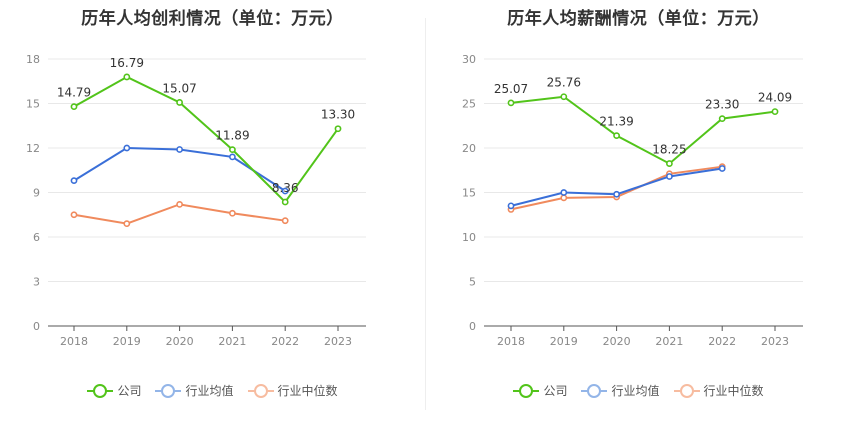 The width and height of the screenshot is (850, 437). What do you see at coordinates (33, 59) in the screenshot?
I see `y-tick-label: 18` at bounding box center [33, 59].